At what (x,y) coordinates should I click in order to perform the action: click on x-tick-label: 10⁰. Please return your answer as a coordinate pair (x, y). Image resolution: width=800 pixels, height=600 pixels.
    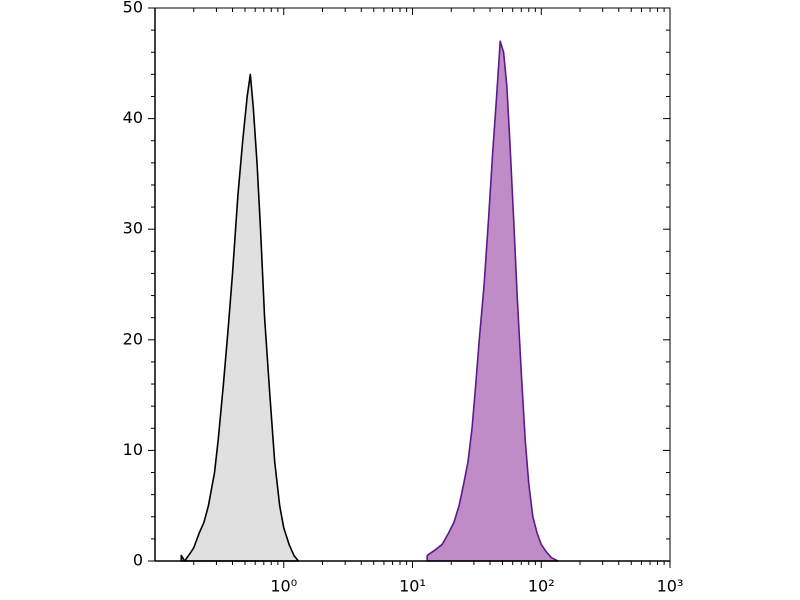
    Looking at the image, I should click on (283, 586).